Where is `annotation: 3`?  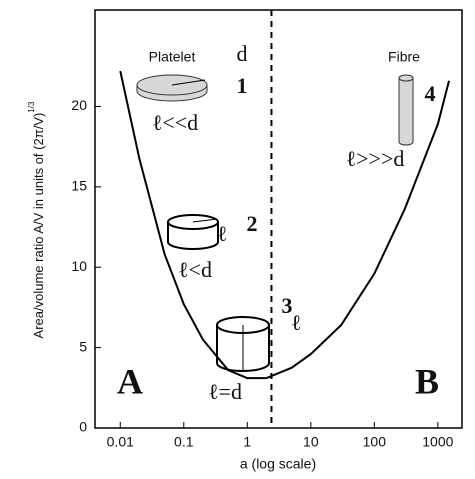 annotation: 3 is located at coordinates (287, 305).